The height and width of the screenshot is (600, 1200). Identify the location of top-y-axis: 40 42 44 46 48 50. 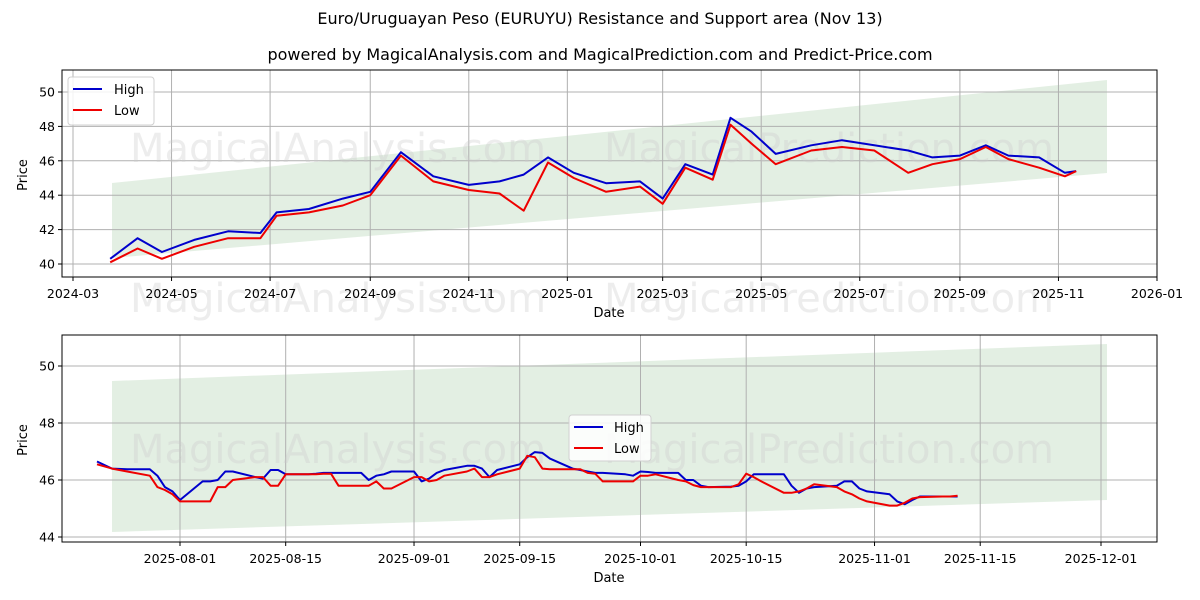
(50, 178).